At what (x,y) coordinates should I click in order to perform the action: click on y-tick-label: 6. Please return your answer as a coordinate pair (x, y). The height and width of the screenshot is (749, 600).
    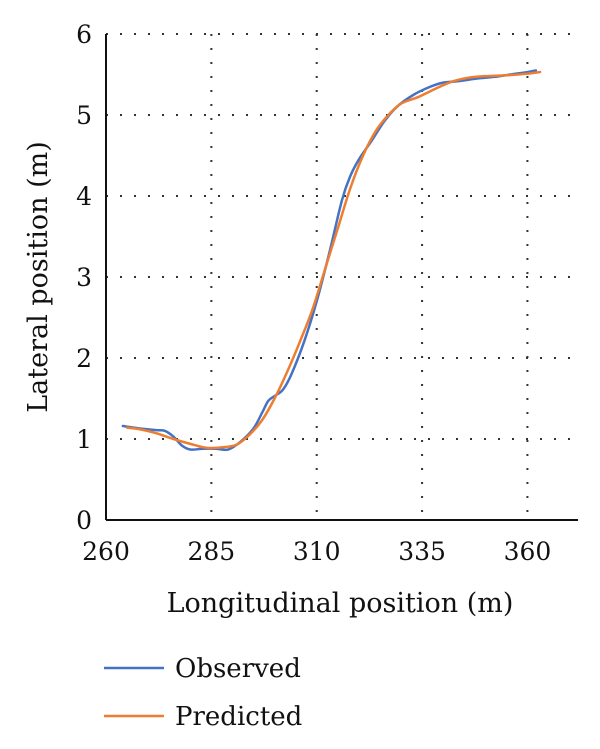
    Looking at the image, I should click on (84, 34).